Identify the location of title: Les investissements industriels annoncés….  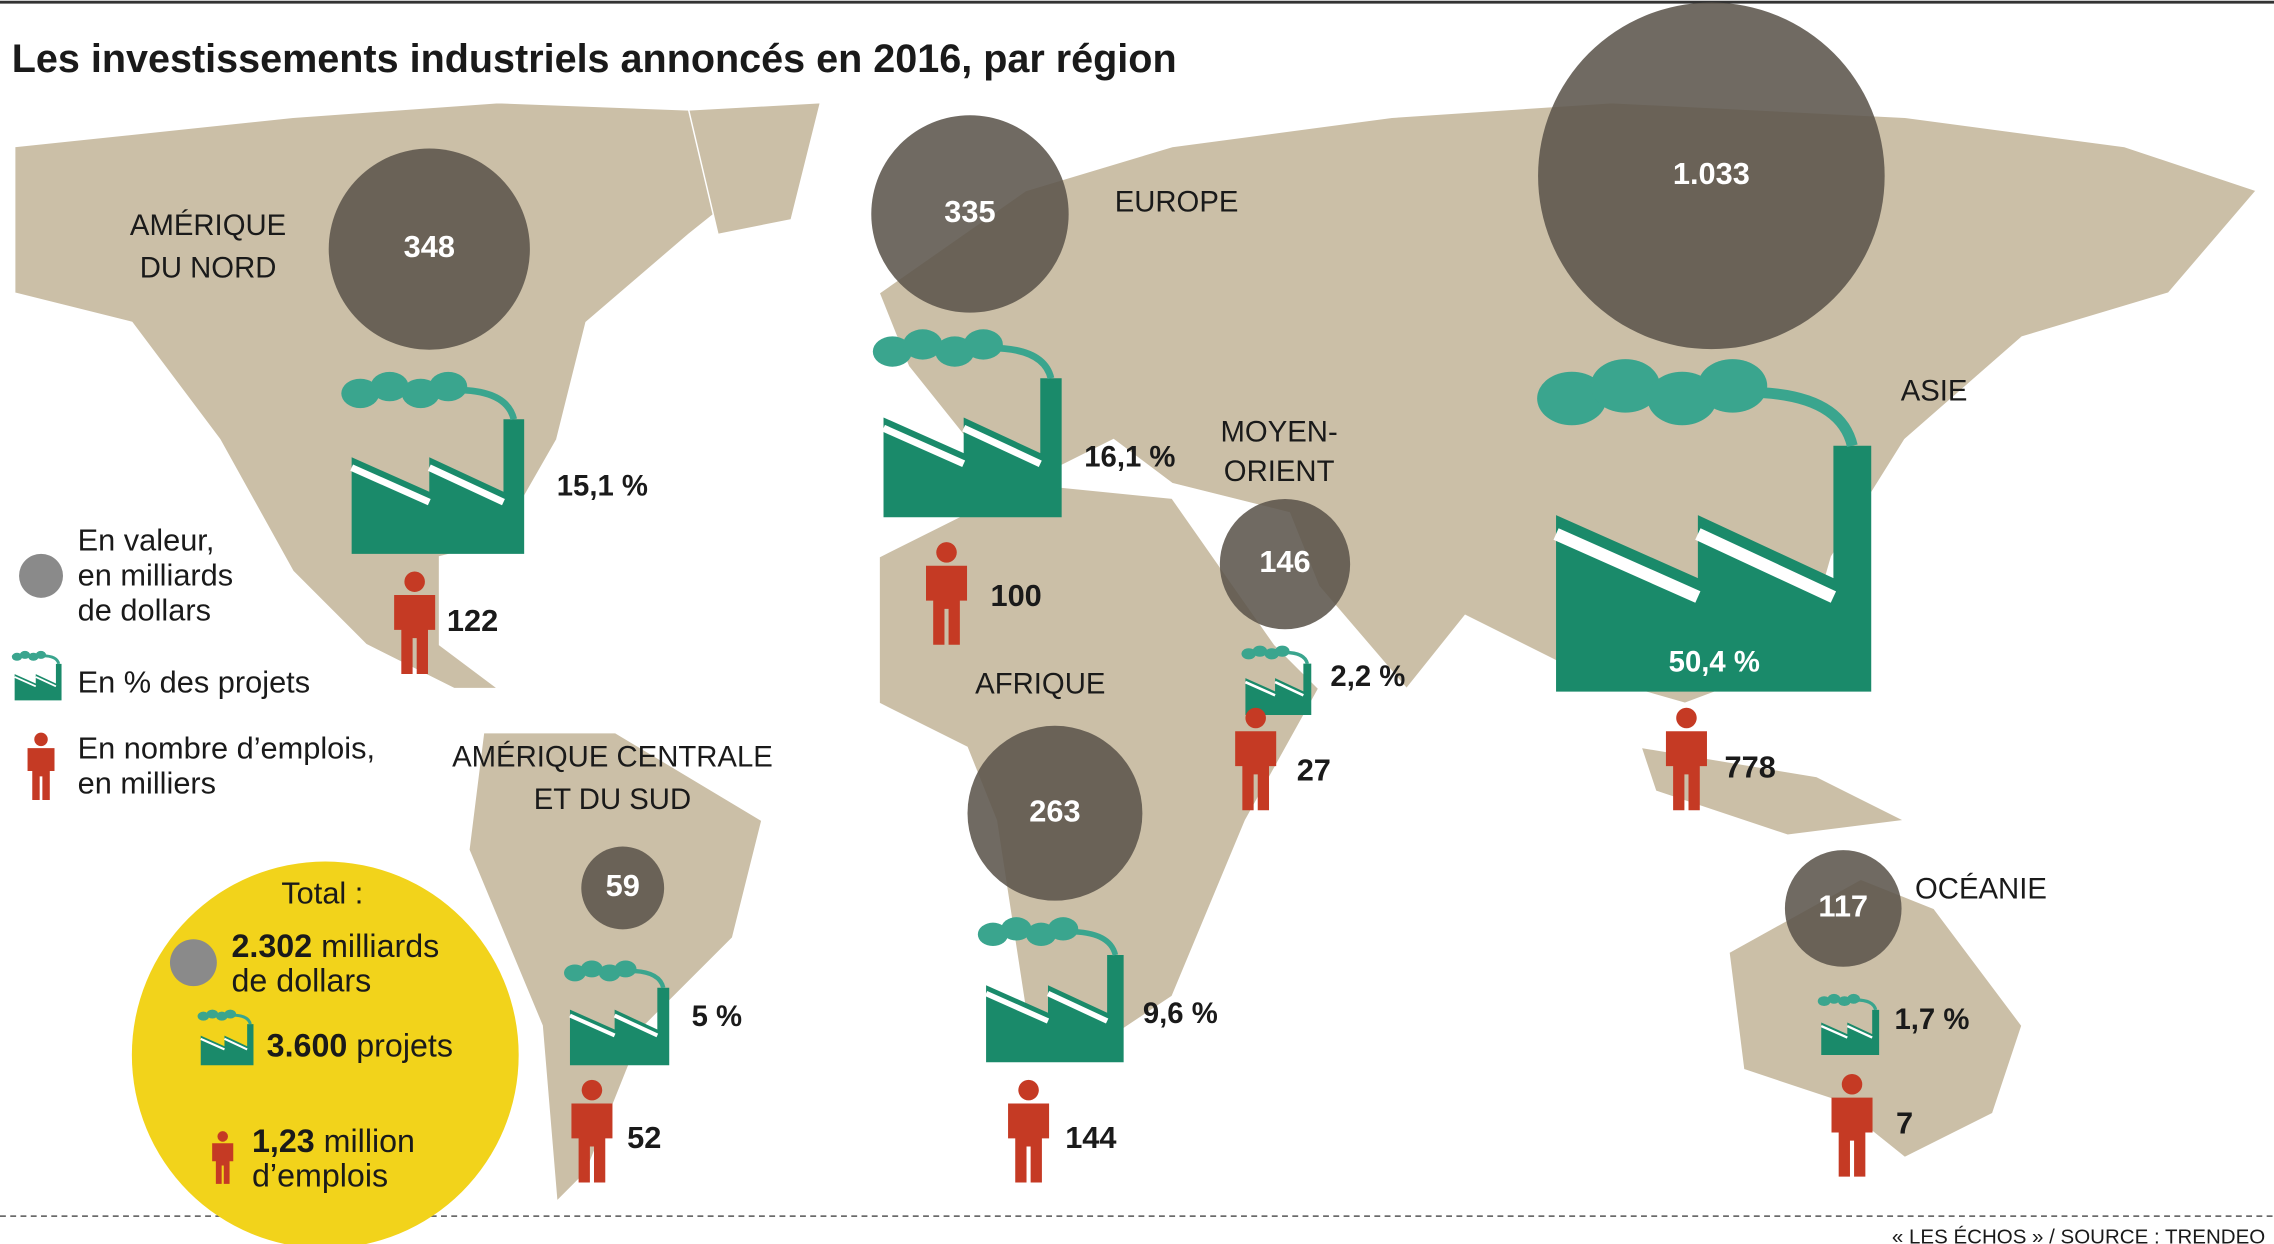
(594, 59).